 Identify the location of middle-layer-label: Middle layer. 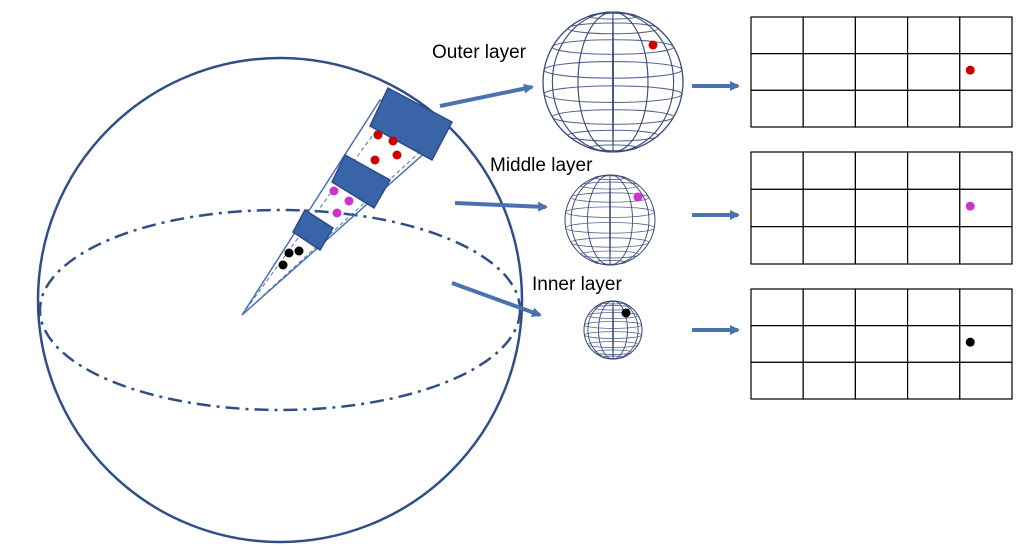
(541, 165).